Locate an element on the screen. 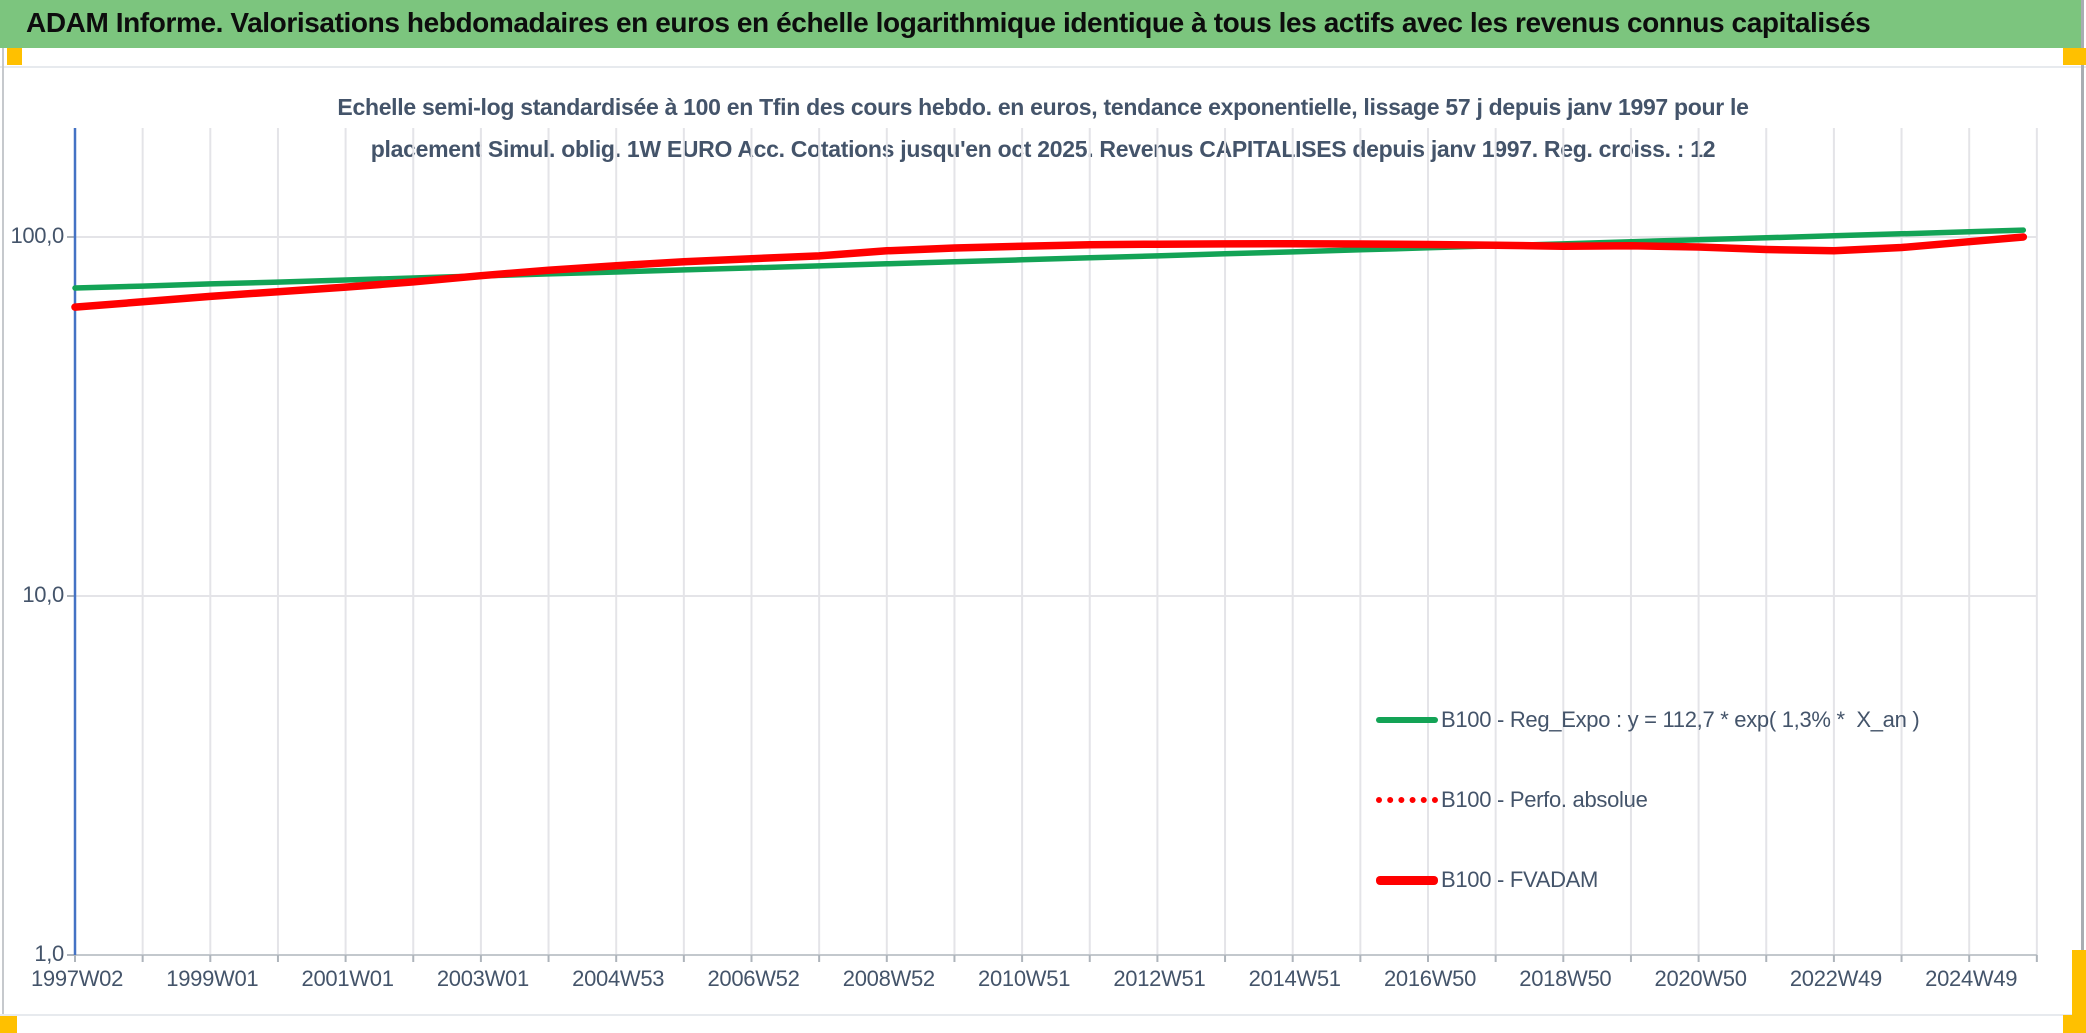 Image resolution: width=2086 pixels, height=1033 pixels. x-tick-label: 2008W52 is located at coordinates (888, 978).